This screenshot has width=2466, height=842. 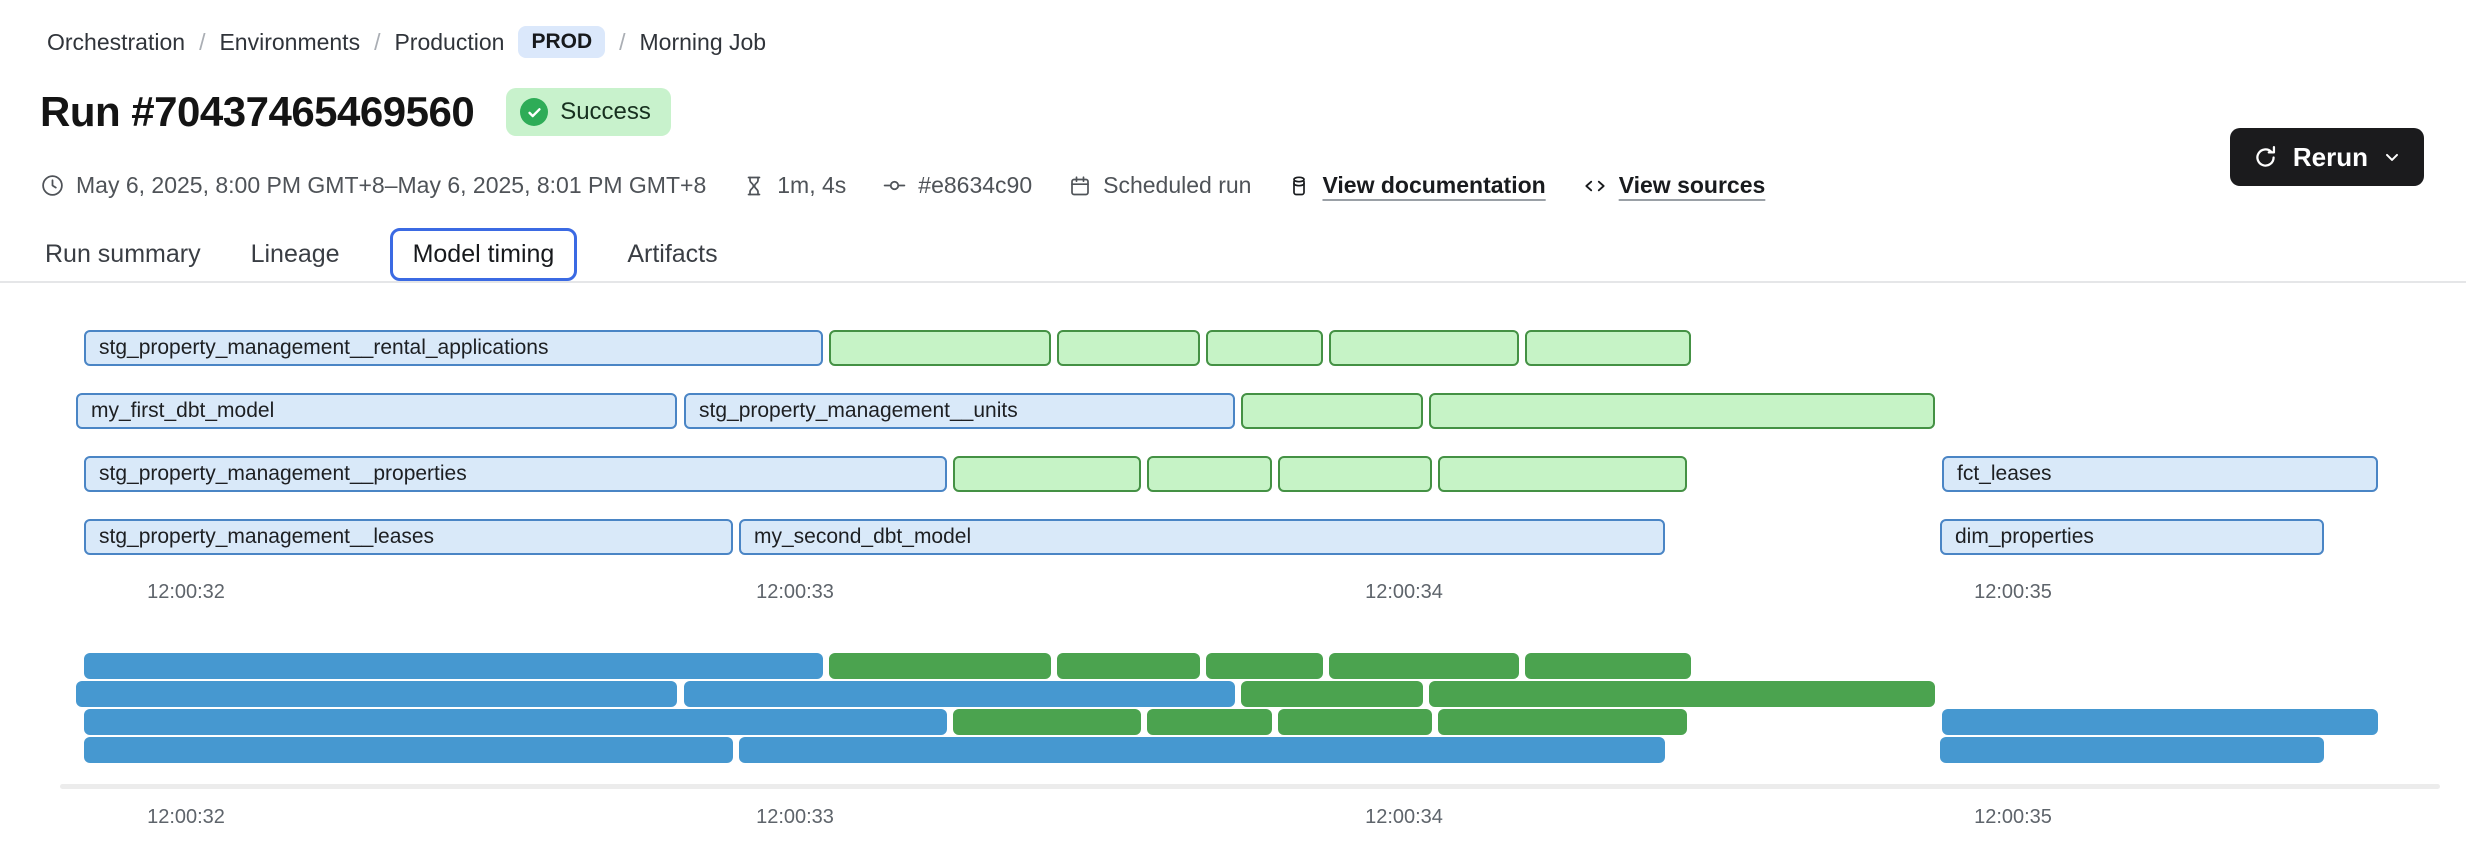 I want to click on model-bar-dim_properties: dim_properties, so click(x=2132, y=537).